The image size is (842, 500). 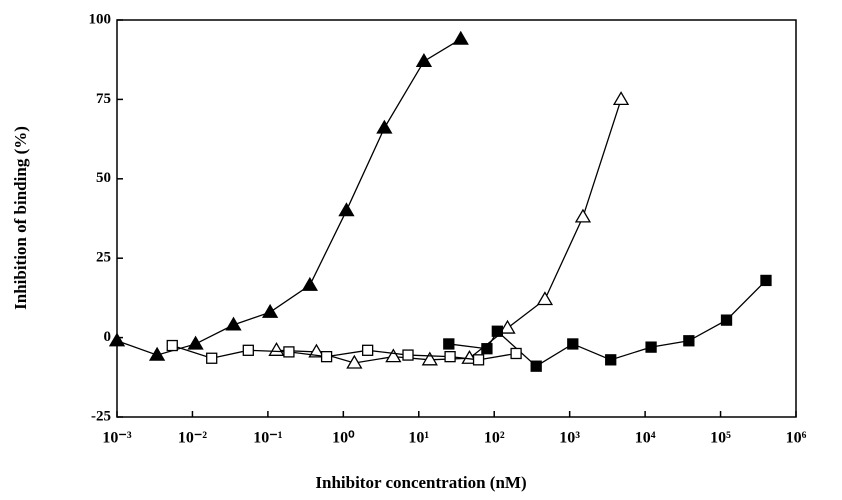 What do you see at coordinates (420, 482) in the screenshot?
I see `x-axis-label: Inhibitor concentration (nM)` at bounding box center [420, 482].